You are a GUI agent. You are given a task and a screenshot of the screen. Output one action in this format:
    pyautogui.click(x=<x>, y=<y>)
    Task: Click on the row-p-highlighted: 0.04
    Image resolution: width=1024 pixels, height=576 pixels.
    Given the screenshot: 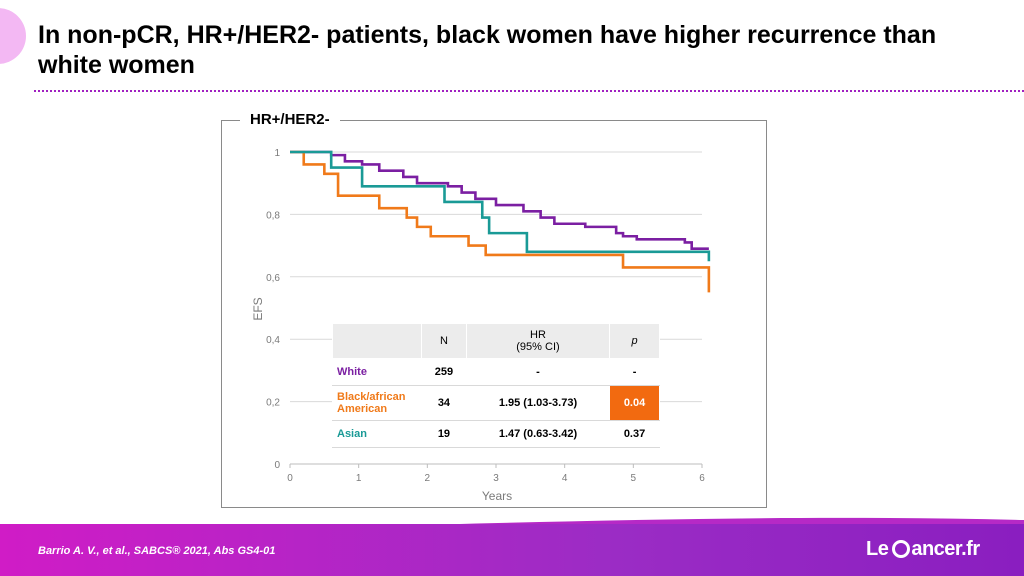 What is the action you would take?
    pyautogui.click(x=634, y=403)
    